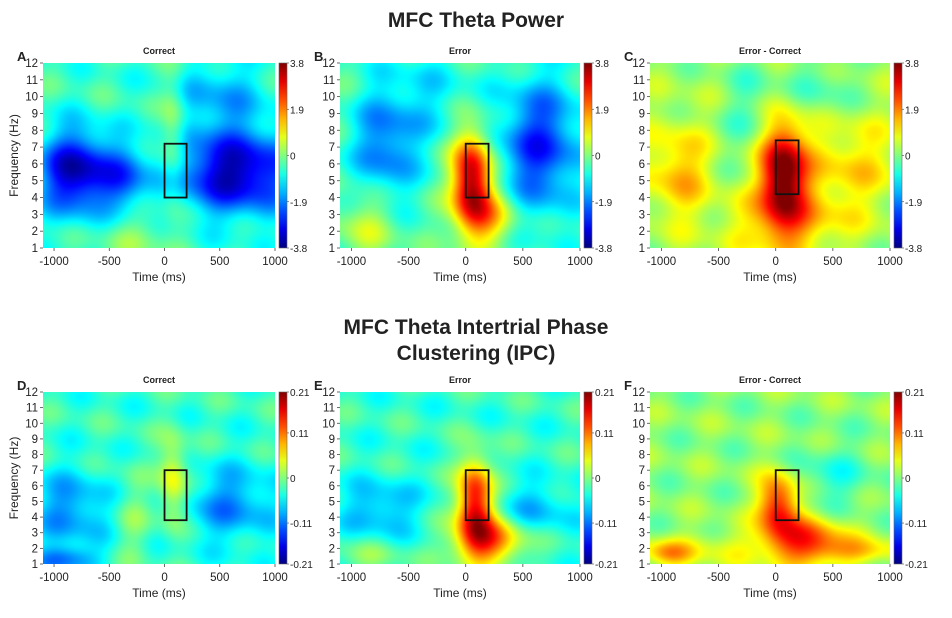  What do you see at coordinates (629, 56) in the screenshot?
I see `panel-letter: C` at bounding box center [629, 56].